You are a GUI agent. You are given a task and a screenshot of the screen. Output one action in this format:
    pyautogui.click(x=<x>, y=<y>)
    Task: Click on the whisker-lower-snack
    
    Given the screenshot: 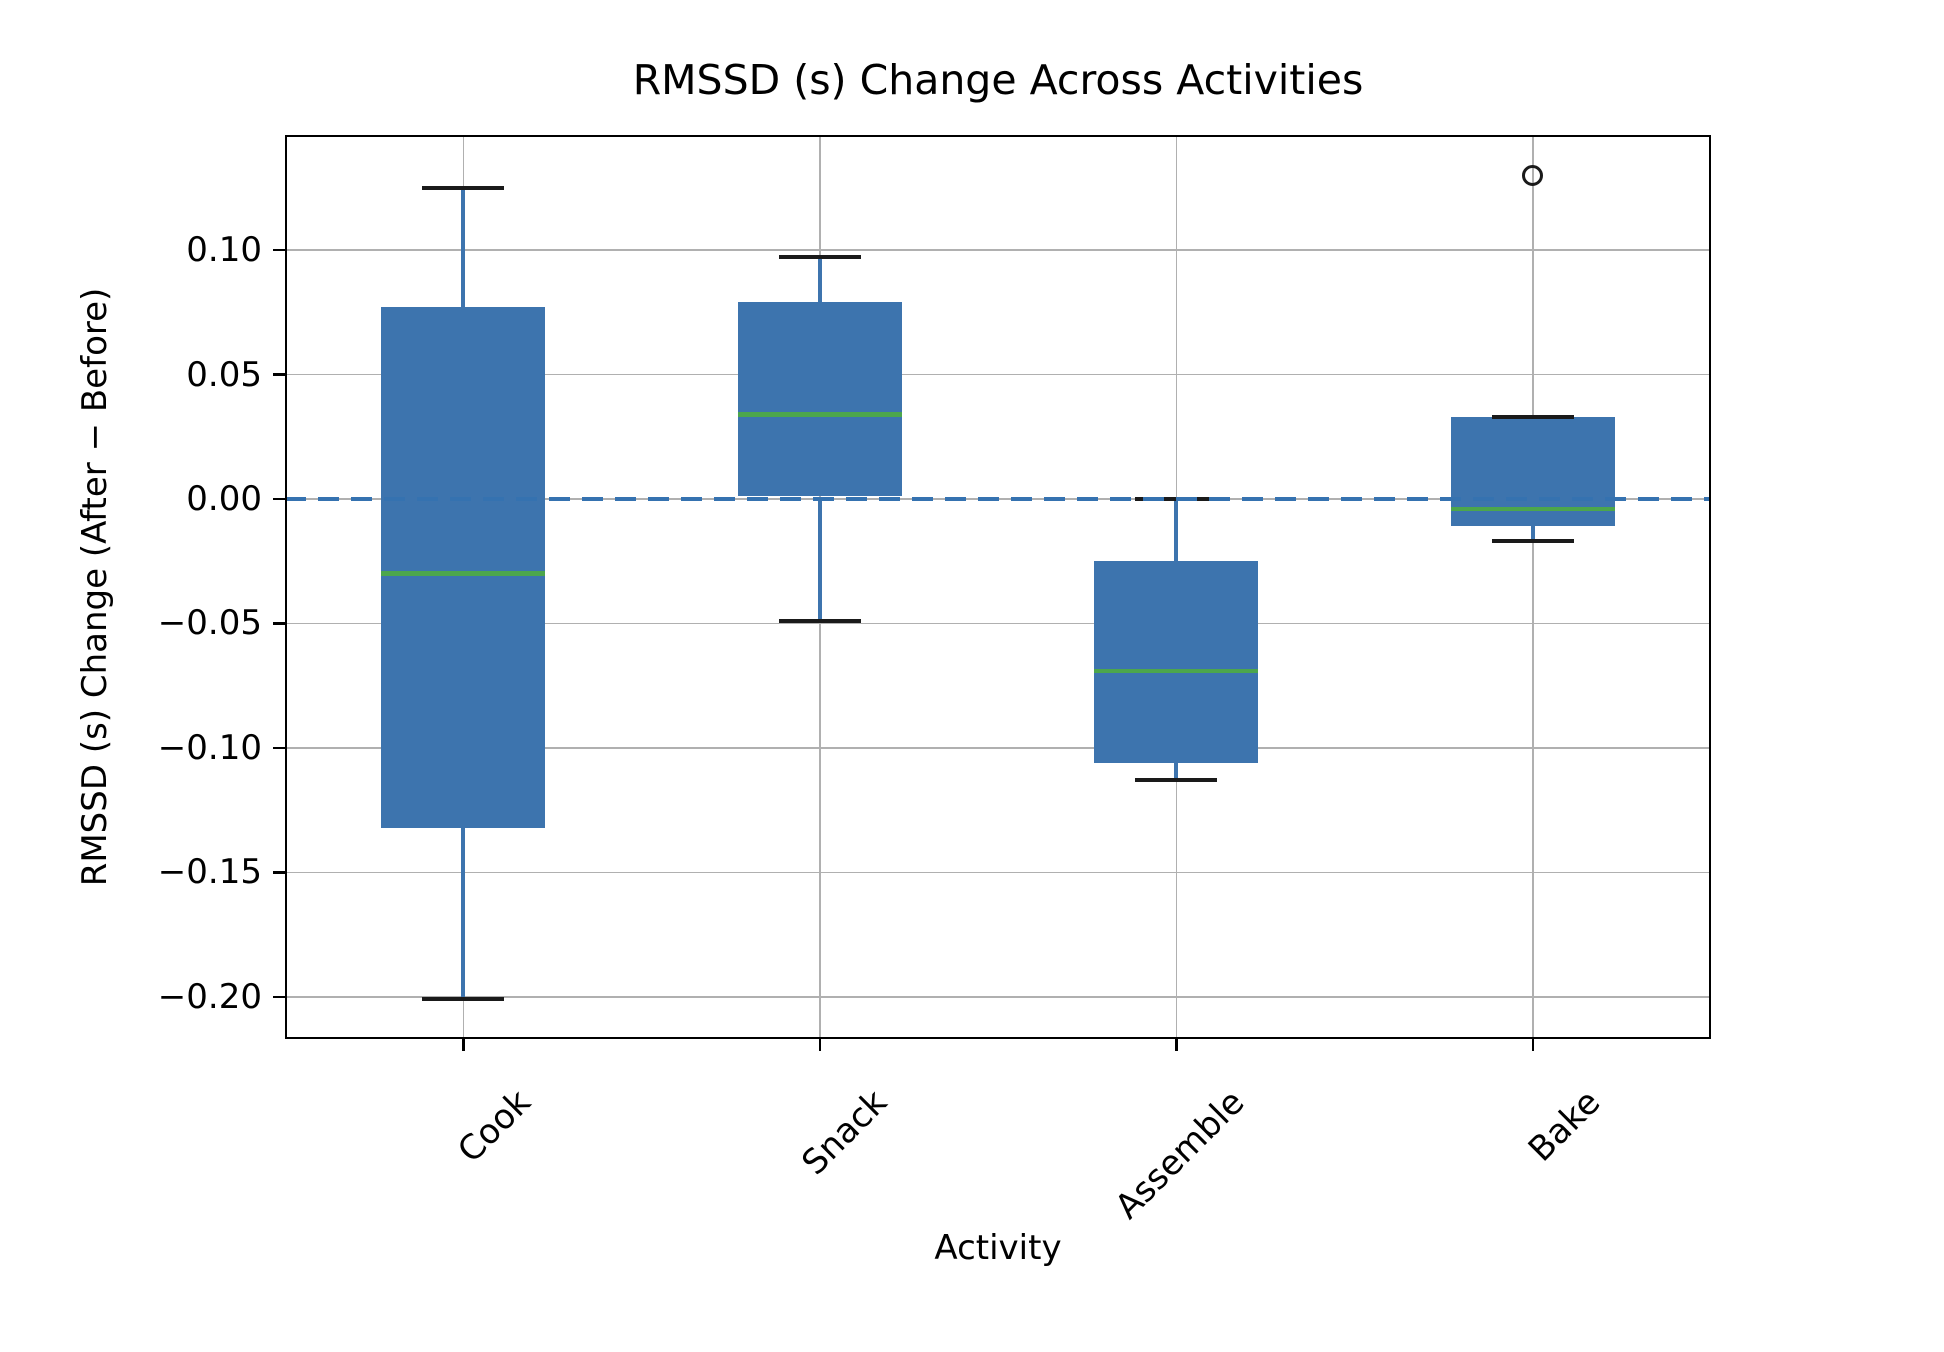 What is the action you would take?
    pyautogui.click(x=819, y=558)
    